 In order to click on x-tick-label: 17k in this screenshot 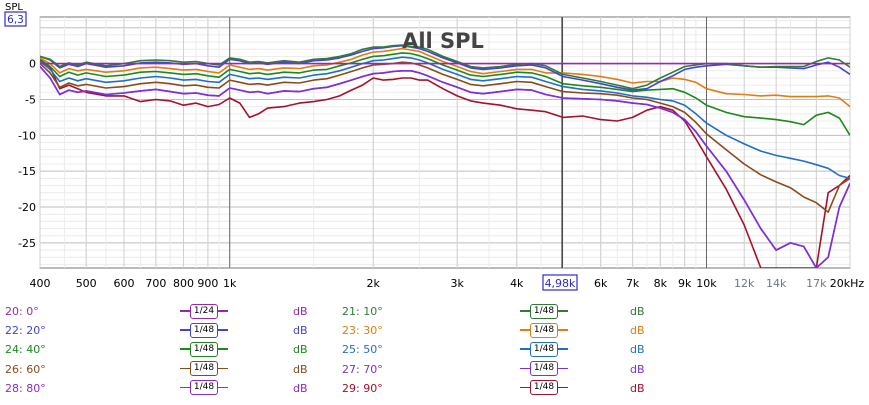, I will do `click(816, 283)`.